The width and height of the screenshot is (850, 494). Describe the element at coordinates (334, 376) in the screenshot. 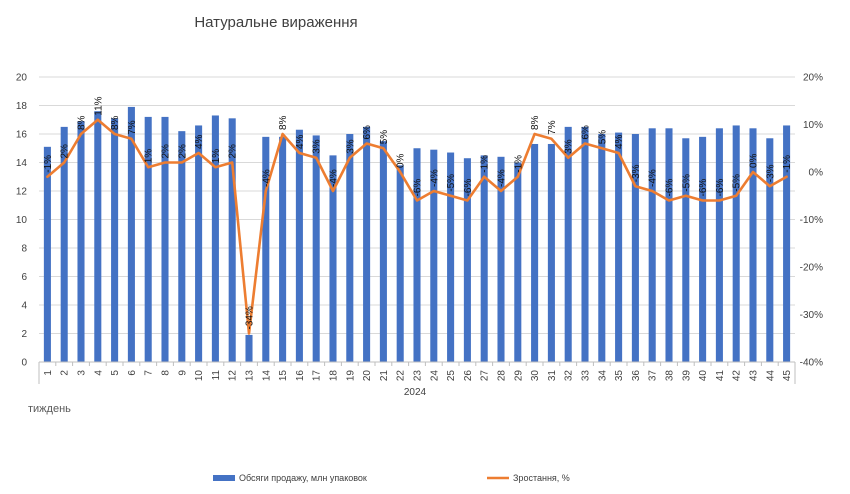

I see `x-tick-label: 18` at that location.